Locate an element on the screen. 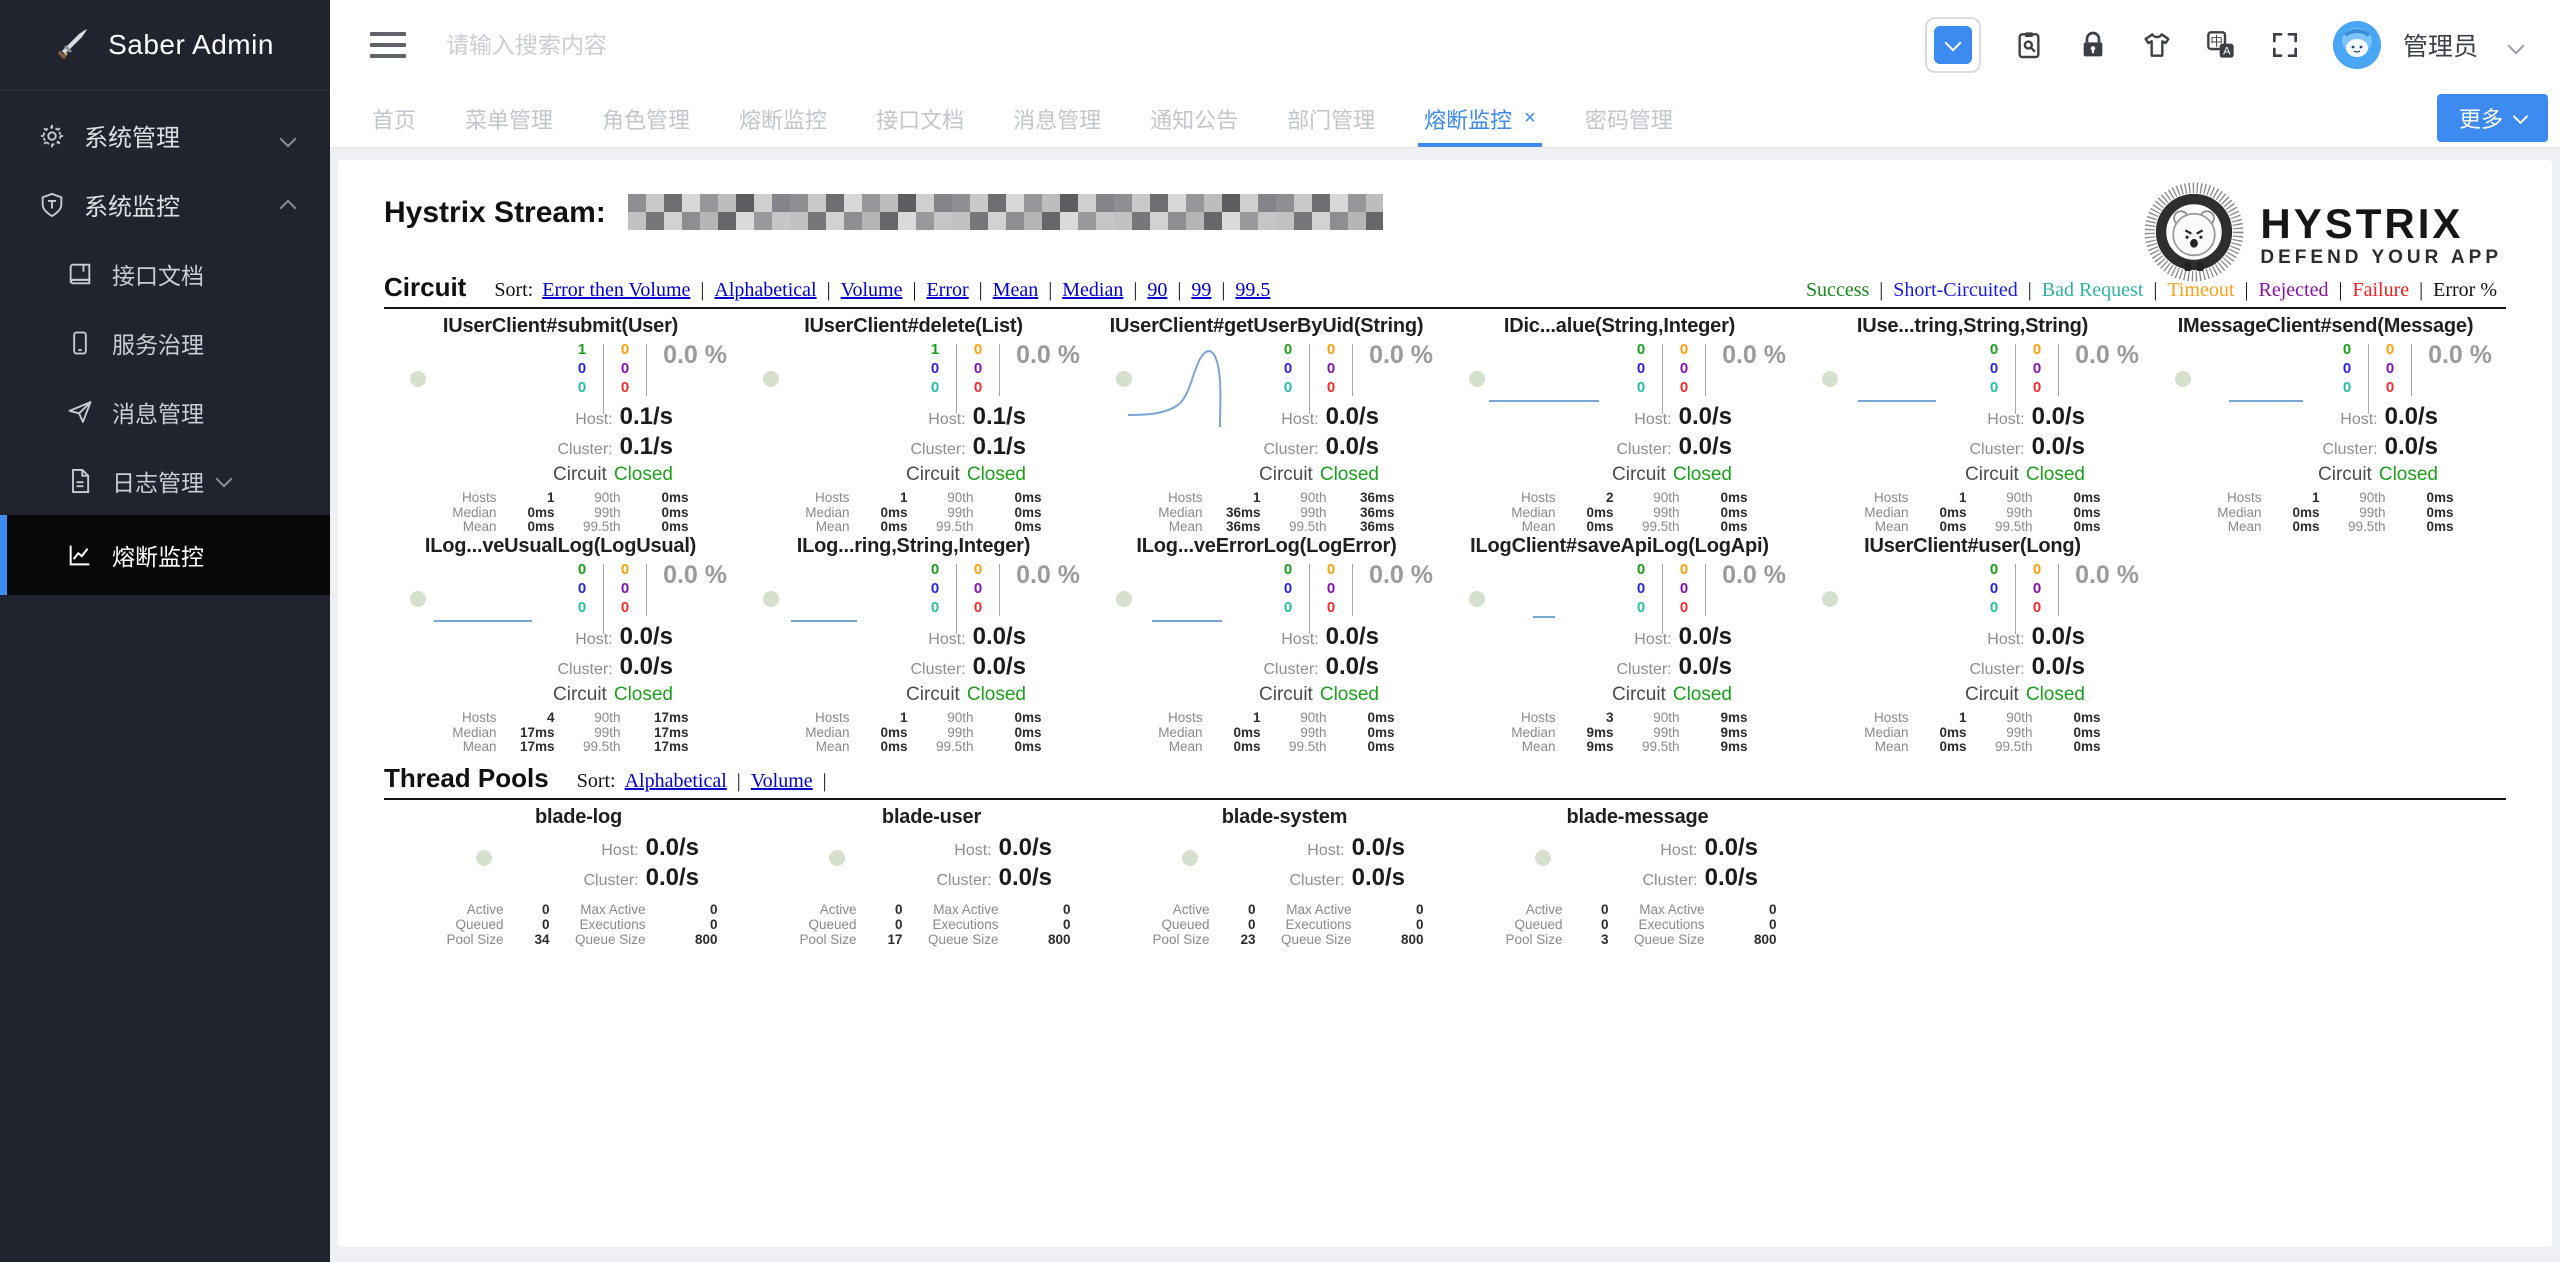 This screenshot has height=1262, width=2560. sidebar-item-7: 熔断监控 is located at coordinates (165, 555).